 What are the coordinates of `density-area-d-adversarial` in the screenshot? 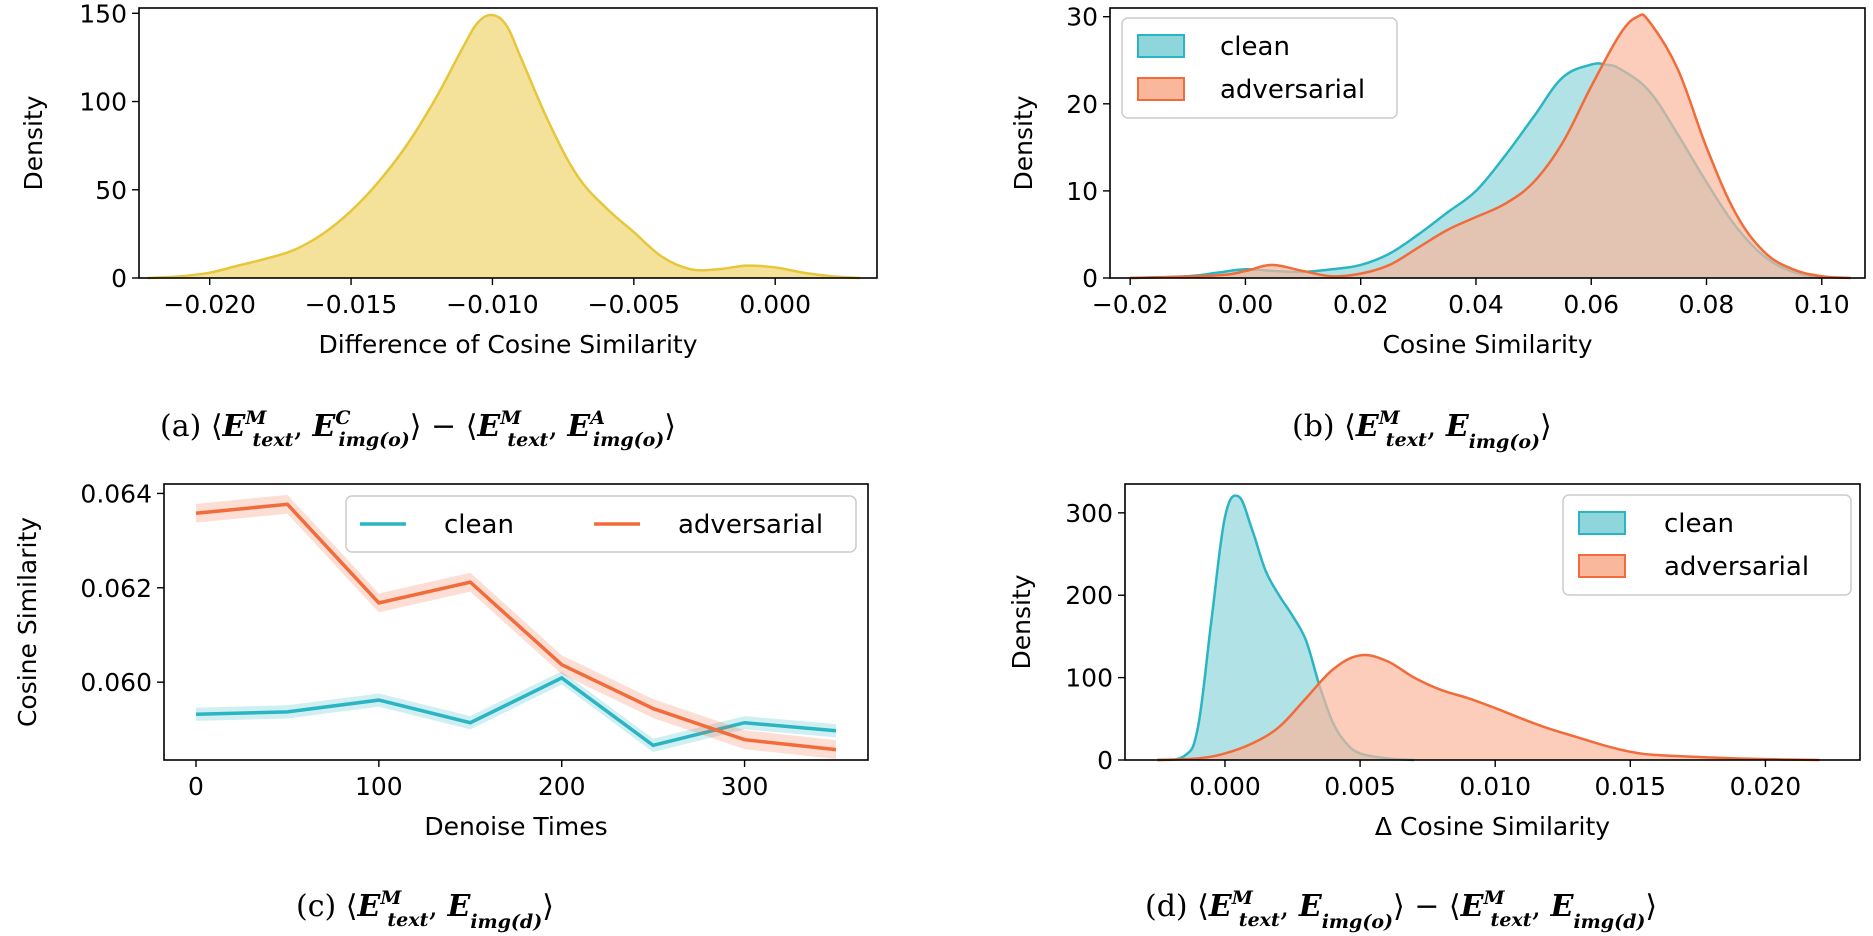 It's located at (1488, 707).